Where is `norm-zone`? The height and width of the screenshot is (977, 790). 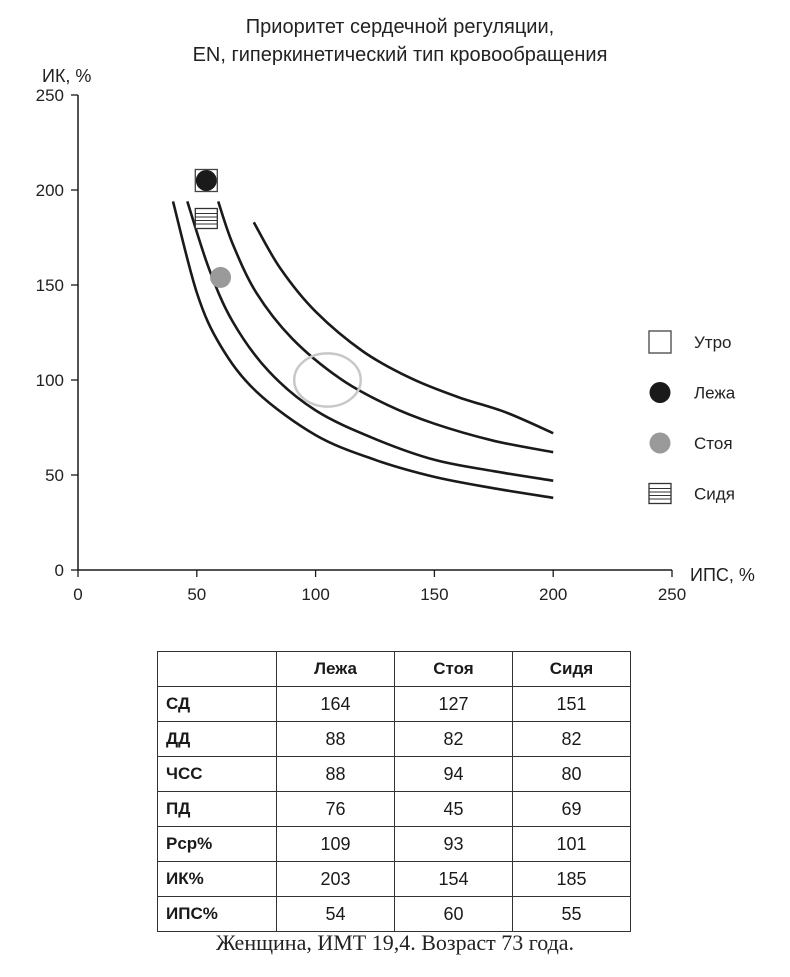
norm-zone is located at coordinates (327, 380).